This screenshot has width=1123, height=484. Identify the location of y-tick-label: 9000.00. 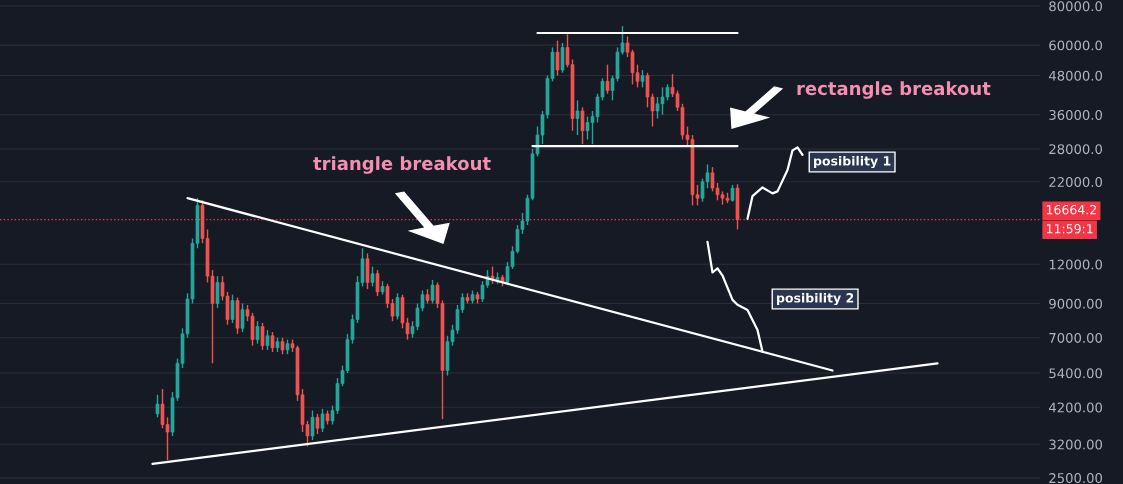
(1076, 303).